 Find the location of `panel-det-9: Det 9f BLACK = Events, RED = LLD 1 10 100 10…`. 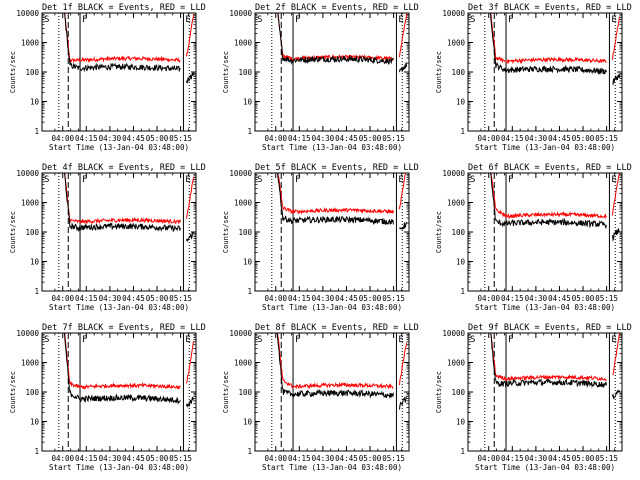

panel-det-9: Det 9f BLACK = Events, RED = LLD 1 10 100 10… is located at coordinates (533, 397).